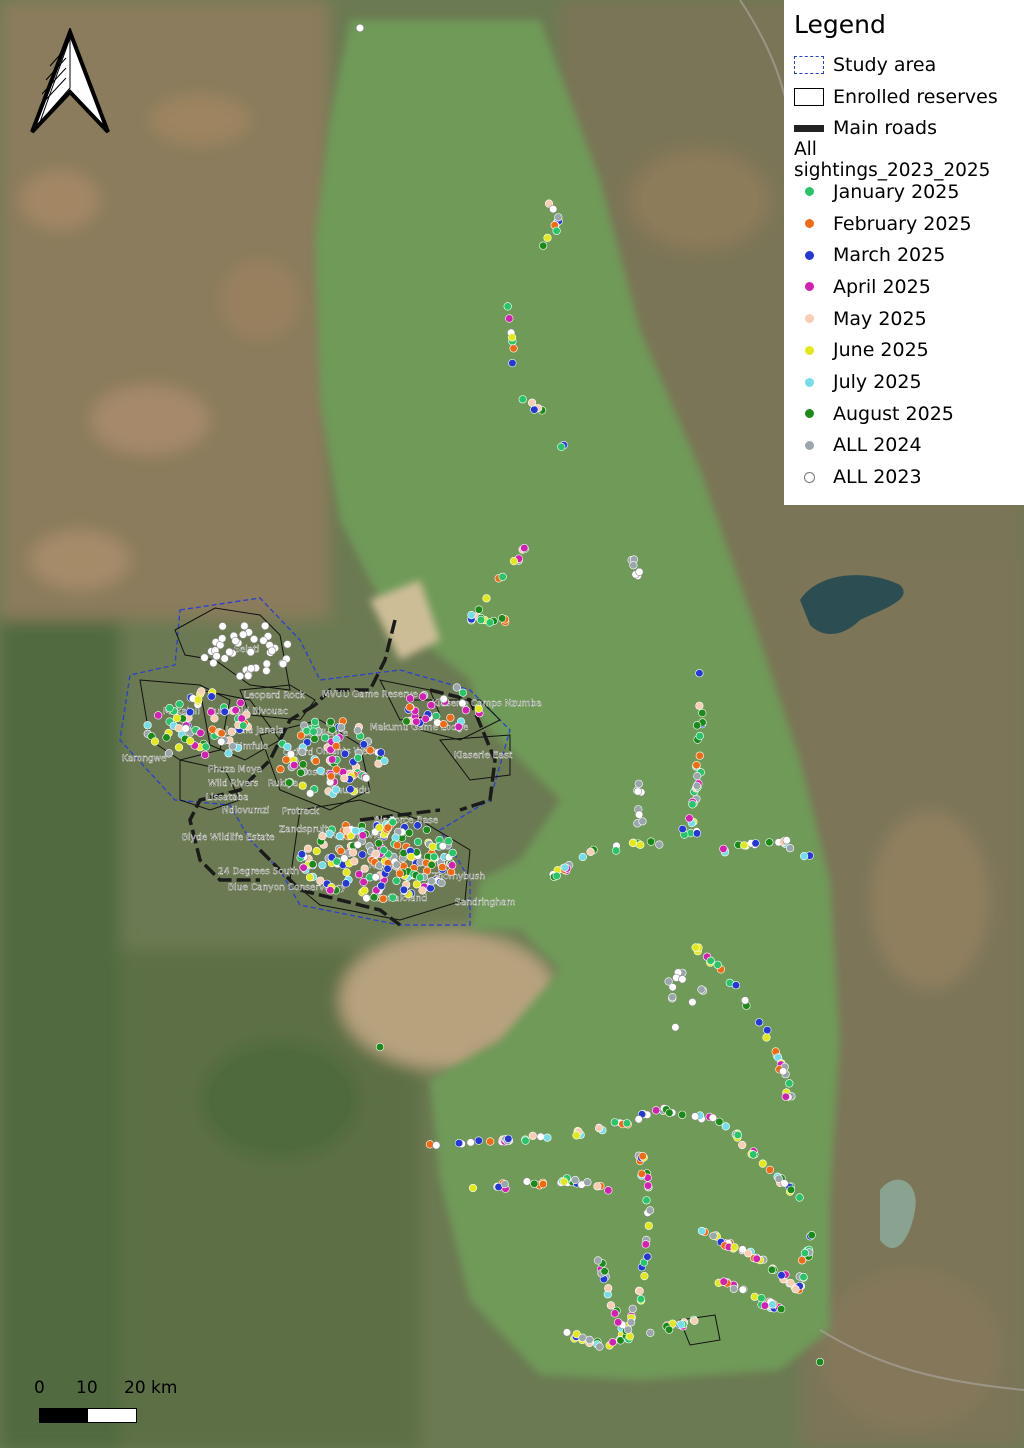 The width and height of the screenshot is (1024, 1448). I want to click on legend-item-sighting: ALL 2024, so click(904, 446).